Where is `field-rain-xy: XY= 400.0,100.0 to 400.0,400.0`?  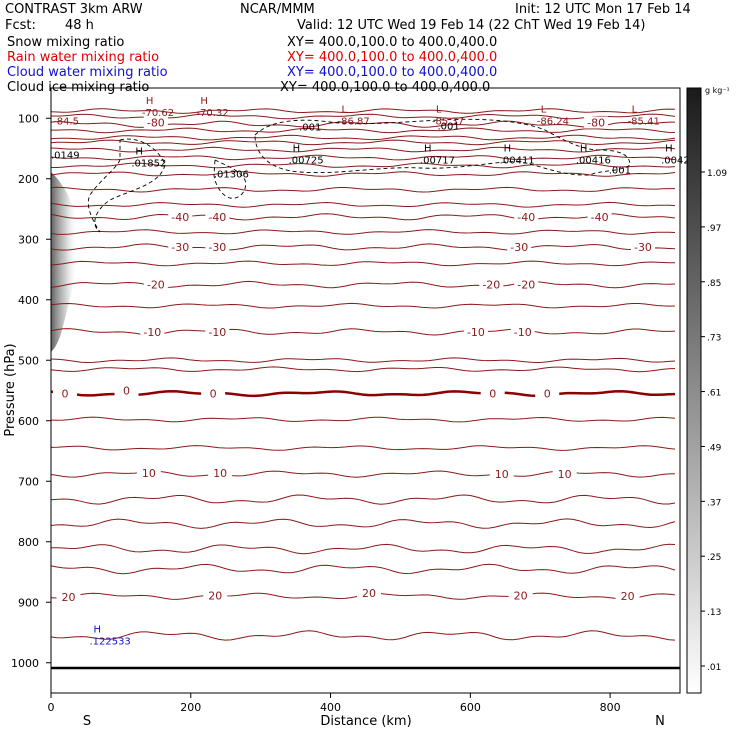 field-rain-xy: XY= 400.0,100.0 to 400.0,400.0 is located at coordinates (392, 57).